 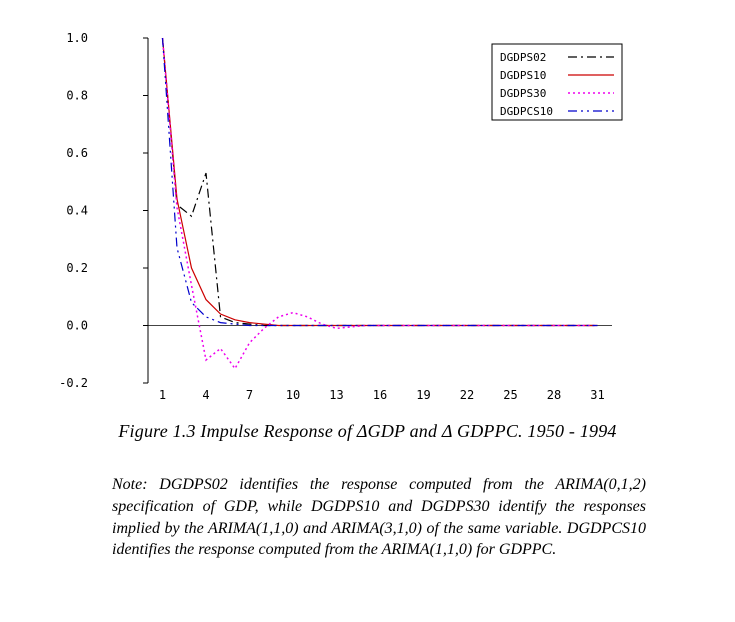 What do you see at coordinates (380, 395) in the screenshot?
I see `x-tick-label: 16` at bounding box center [380, 395].